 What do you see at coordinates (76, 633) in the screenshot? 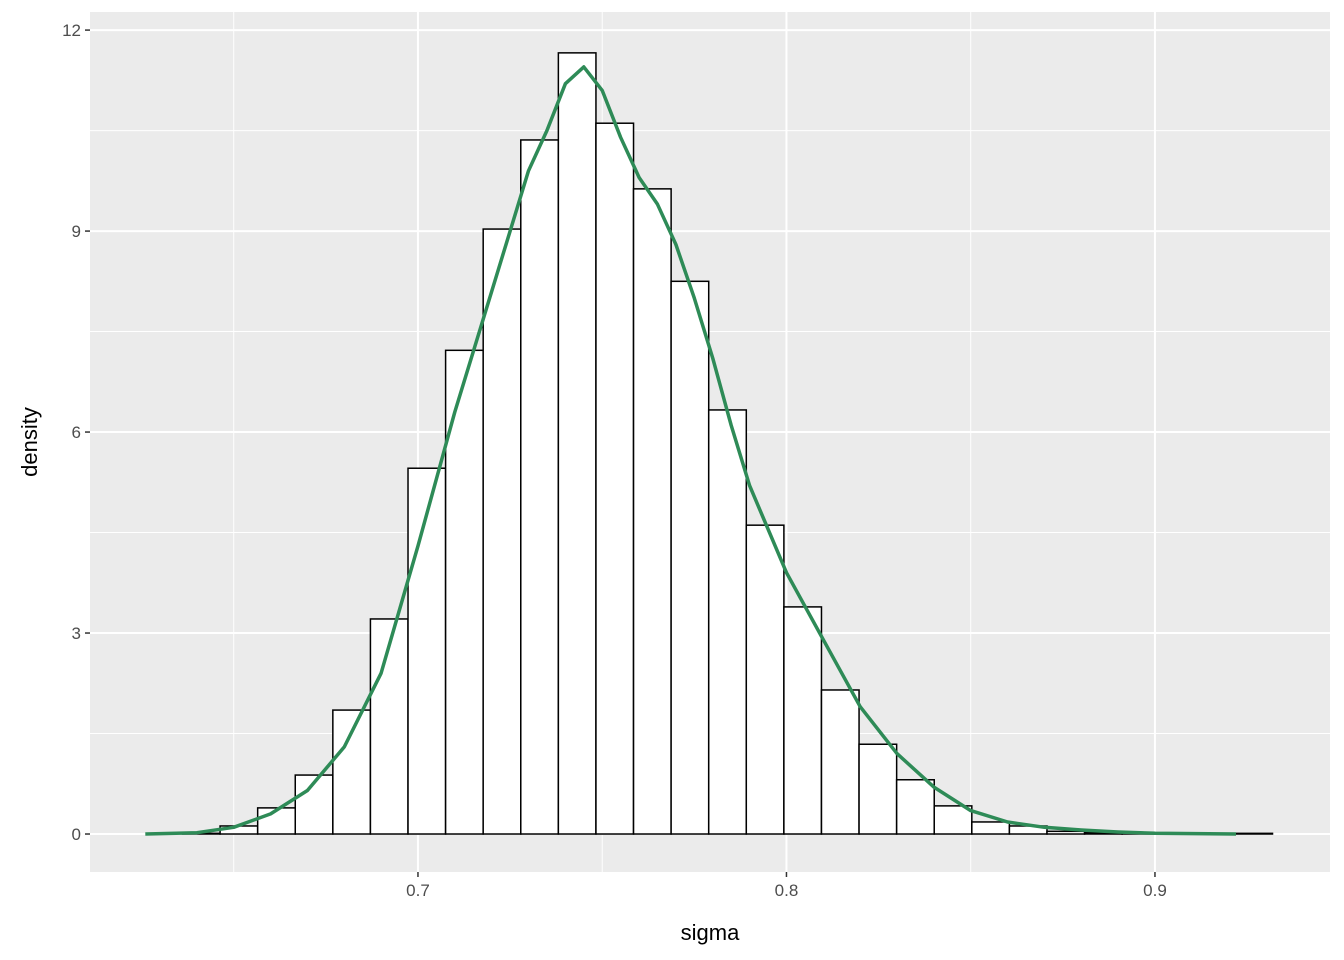
I see `y-tick-label: 3` at bounding box center [76, 633].